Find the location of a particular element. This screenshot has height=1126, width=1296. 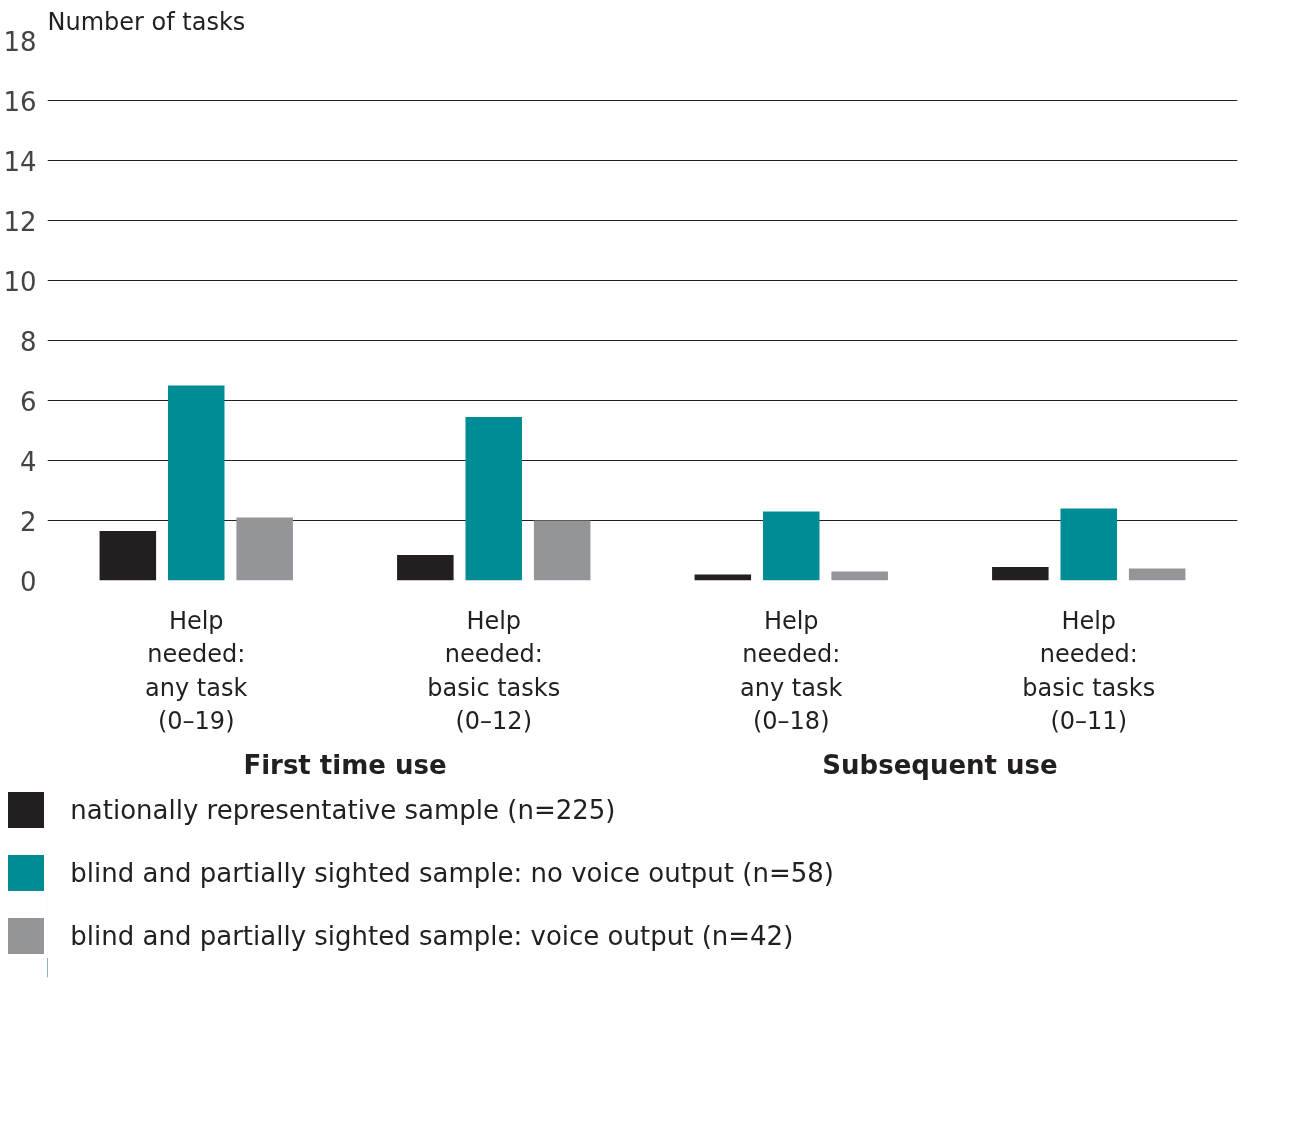

y-tick-label: 18 is located at coordinates (20, 41).